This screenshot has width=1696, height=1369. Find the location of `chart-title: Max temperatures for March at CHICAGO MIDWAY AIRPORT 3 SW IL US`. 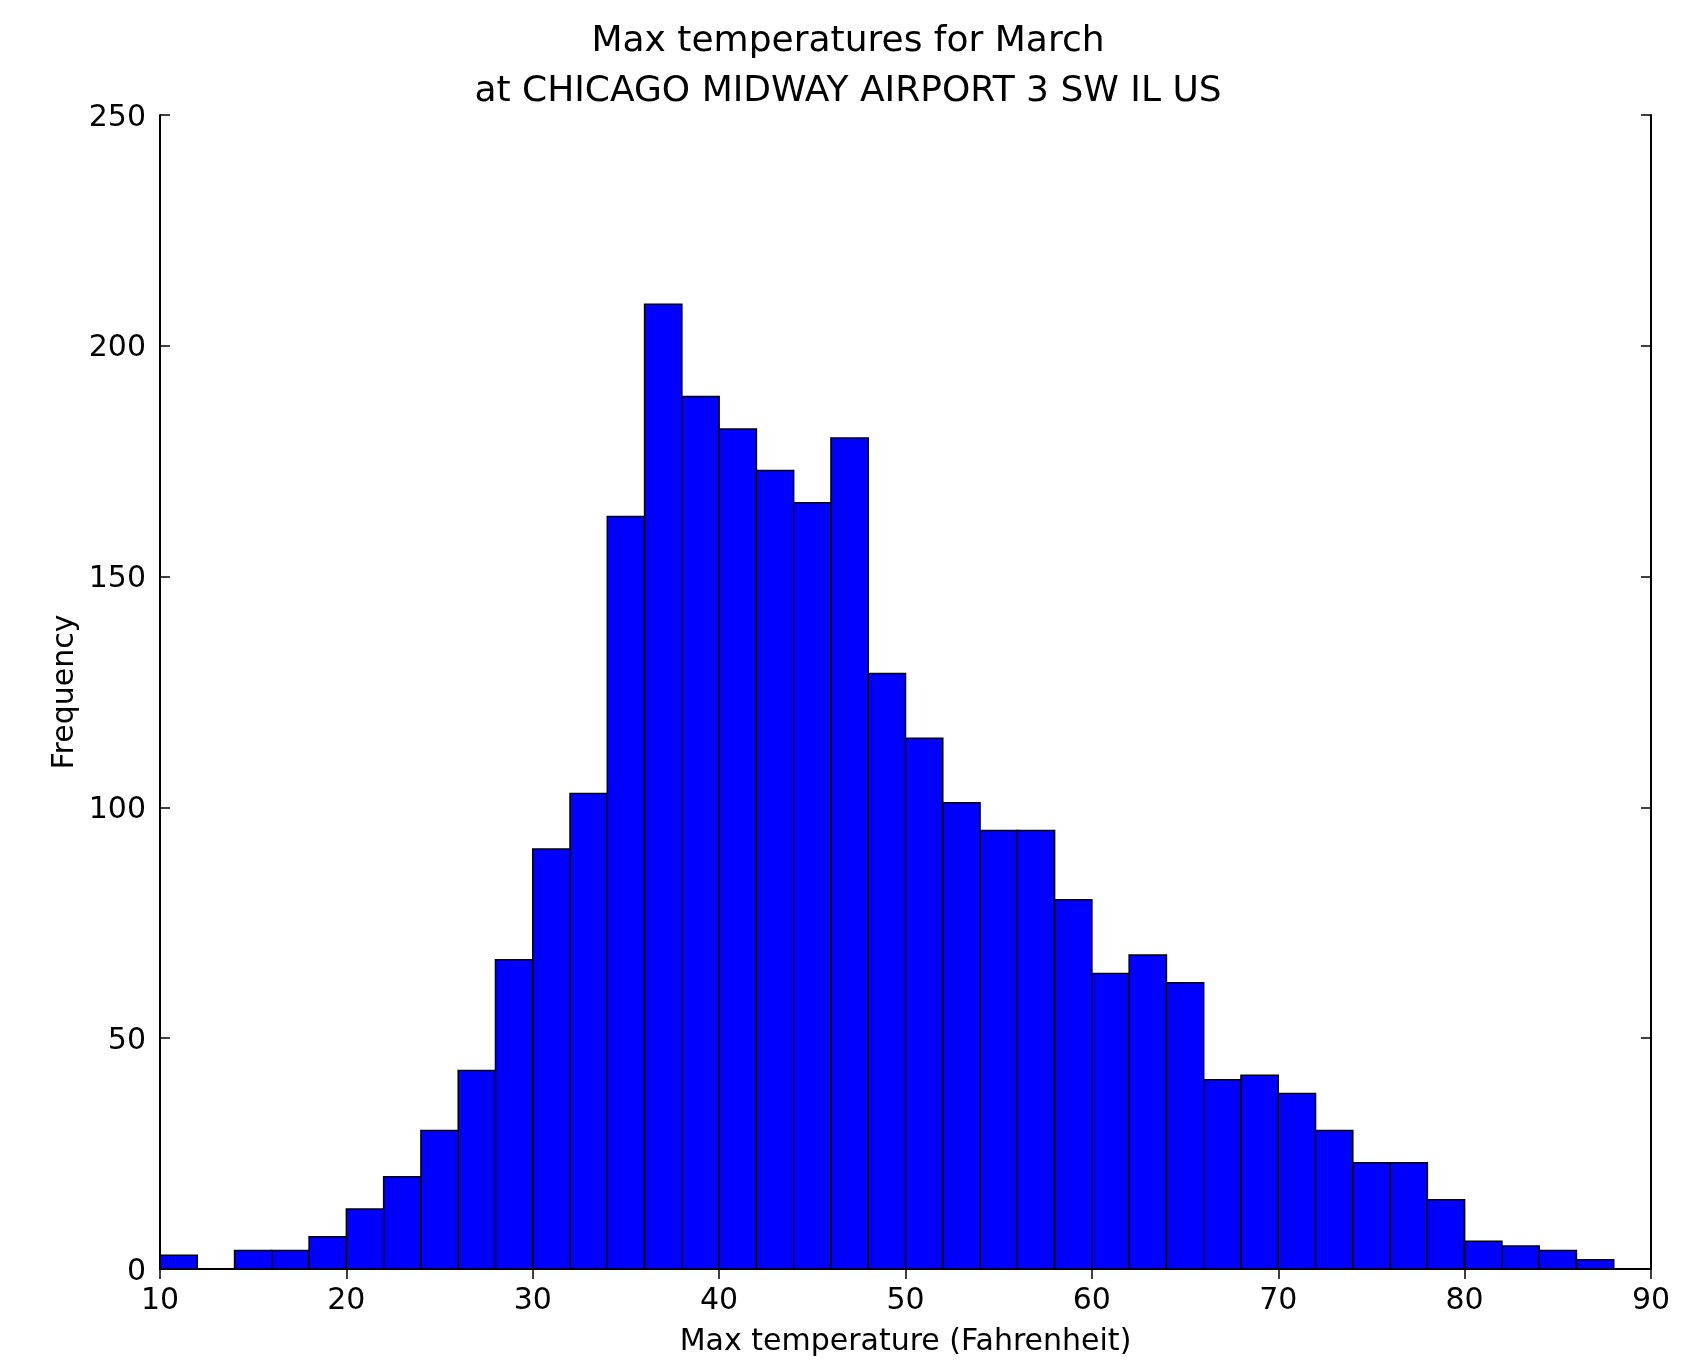

chart-title: Max temperatures for March at CHICAGO MIDWAY AIRPORT 3 SW IL US is located at coordinates (848, 63).